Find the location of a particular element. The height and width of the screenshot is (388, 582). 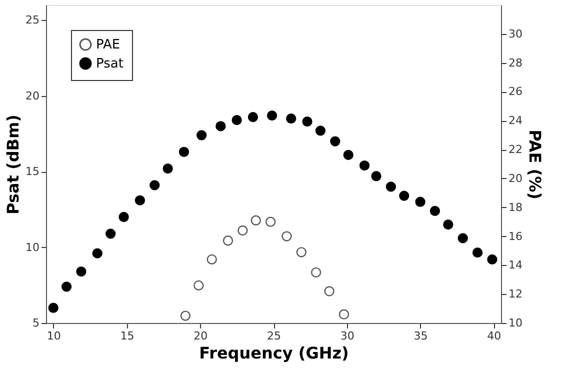

x-tick-label: 25 is located at coordinates (274, 336).